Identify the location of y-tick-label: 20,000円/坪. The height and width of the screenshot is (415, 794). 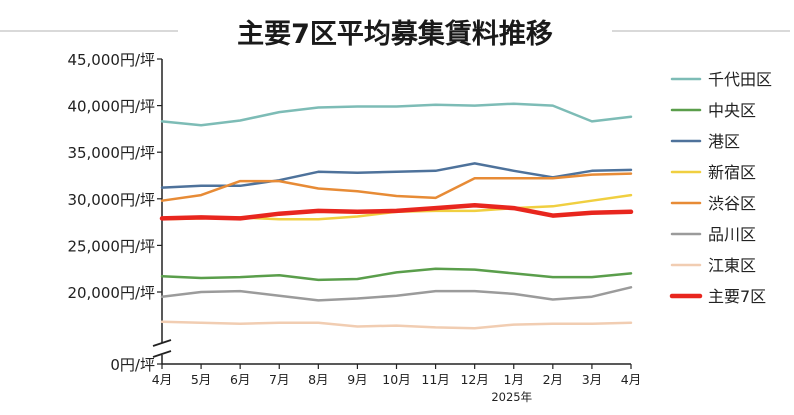
(111, 293).